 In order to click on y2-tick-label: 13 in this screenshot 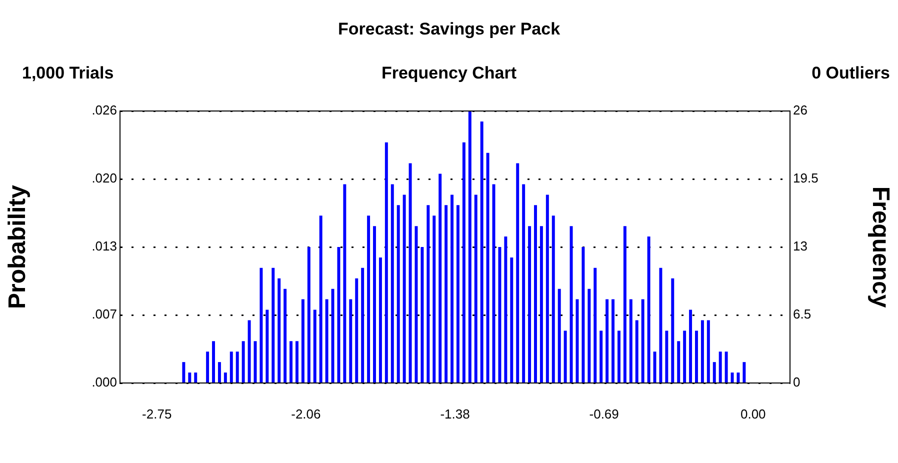, I will do `click(800, 246)`.